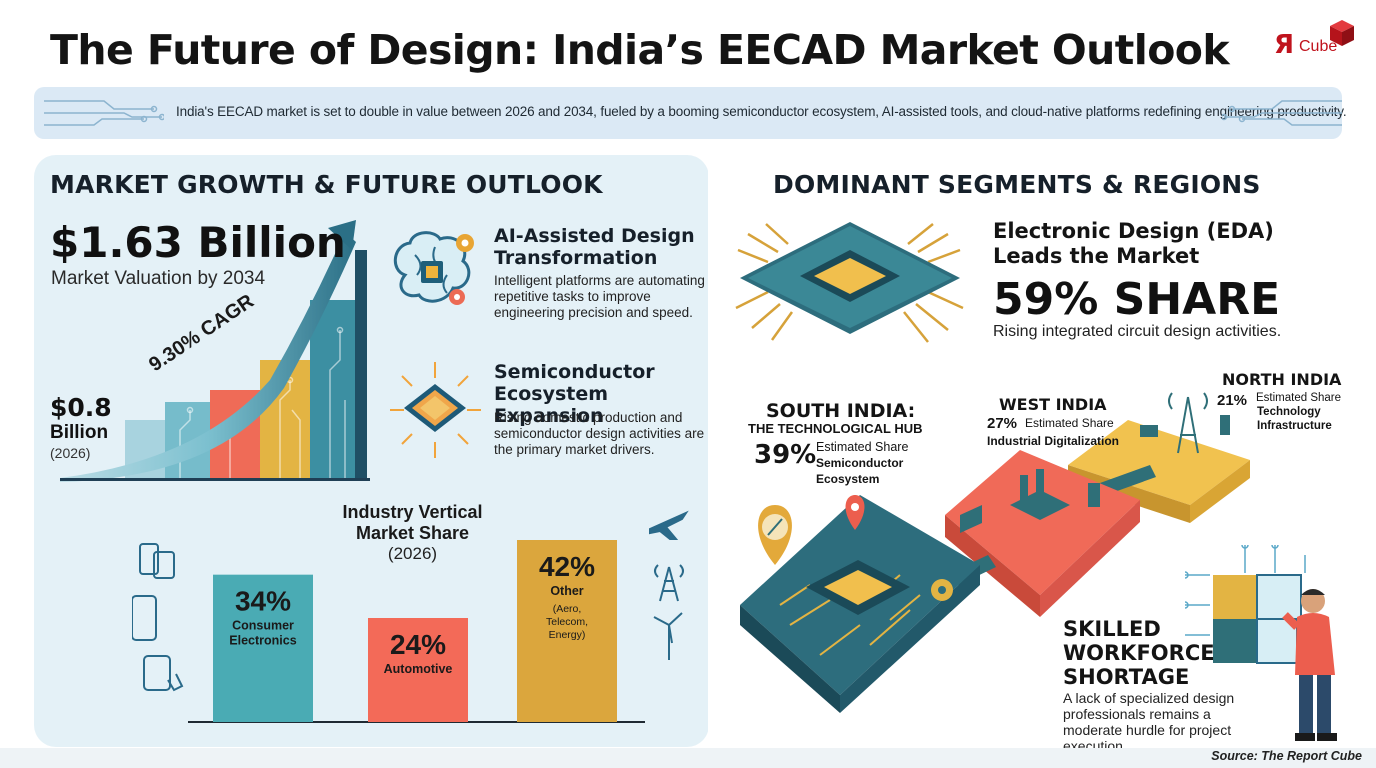 The width and height of the screenshot is (1376, 768). I want to click on market-value-2034-label: Market Valuation by 2034, so click(158, 278).